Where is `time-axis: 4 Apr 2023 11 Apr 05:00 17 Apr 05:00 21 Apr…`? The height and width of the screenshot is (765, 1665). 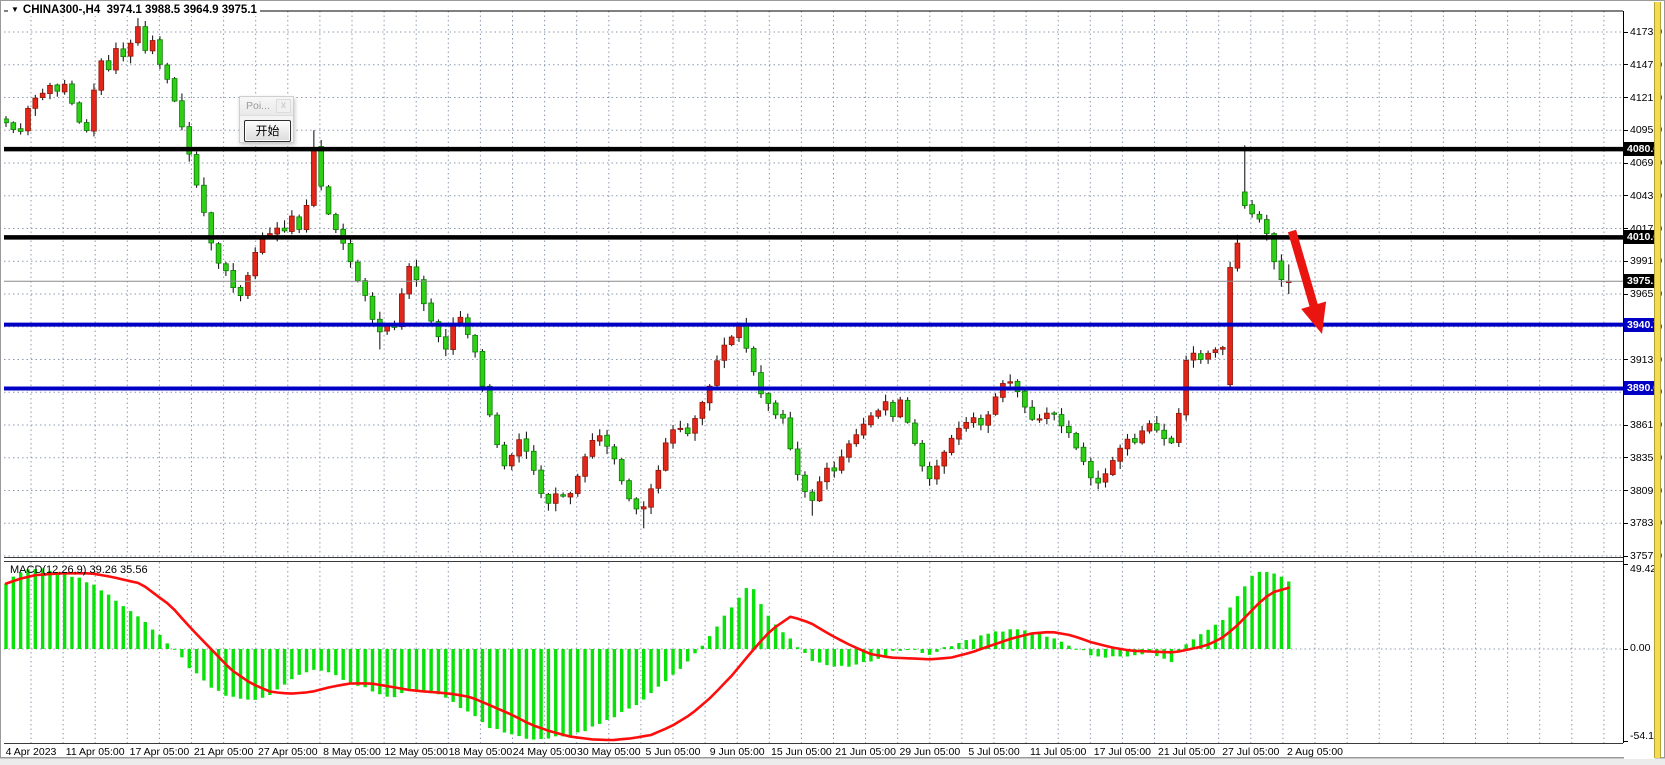
time-axis: 4 Apr 2023 11 Apr 05:00 17 Apr 05:00 21 Apr… is located at coordinates (829, 752).